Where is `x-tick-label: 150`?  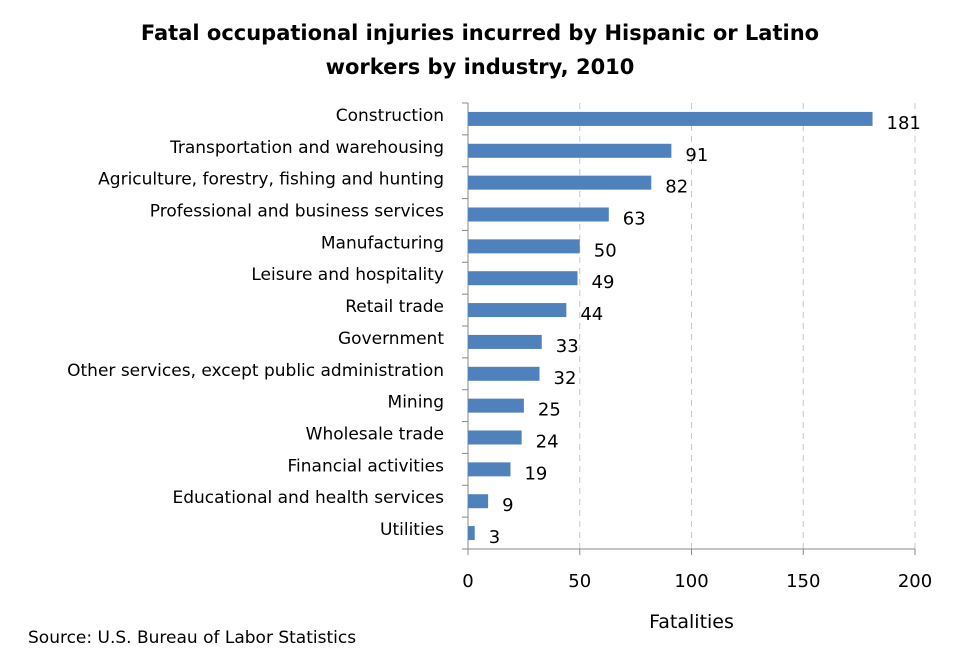
x-tick-label: 150 is located at coordinates (803, 581).